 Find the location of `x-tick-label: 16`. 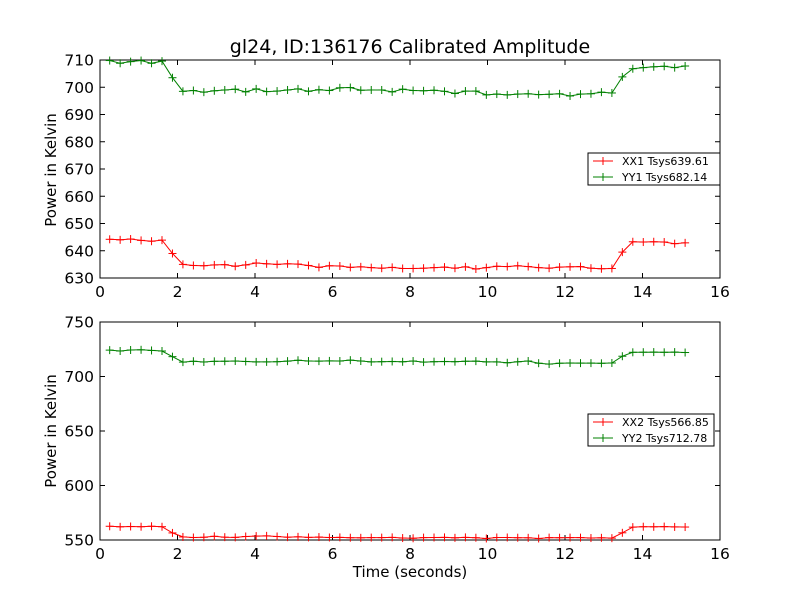

x-tick-label: 16 is located at coordinates (720, 554).